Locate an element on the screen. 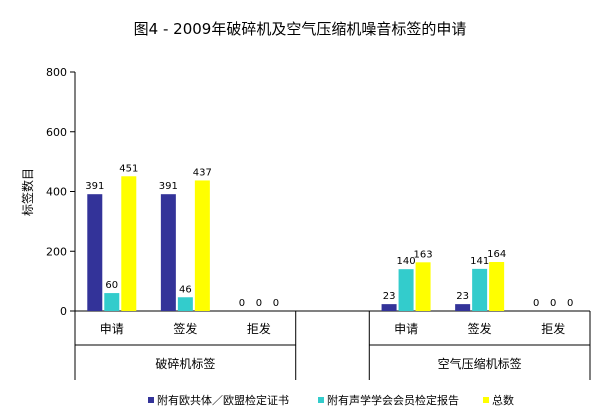 This screenshot has width=601, height=418. y-tick-label: 800 is located at coordinates (56, 72).